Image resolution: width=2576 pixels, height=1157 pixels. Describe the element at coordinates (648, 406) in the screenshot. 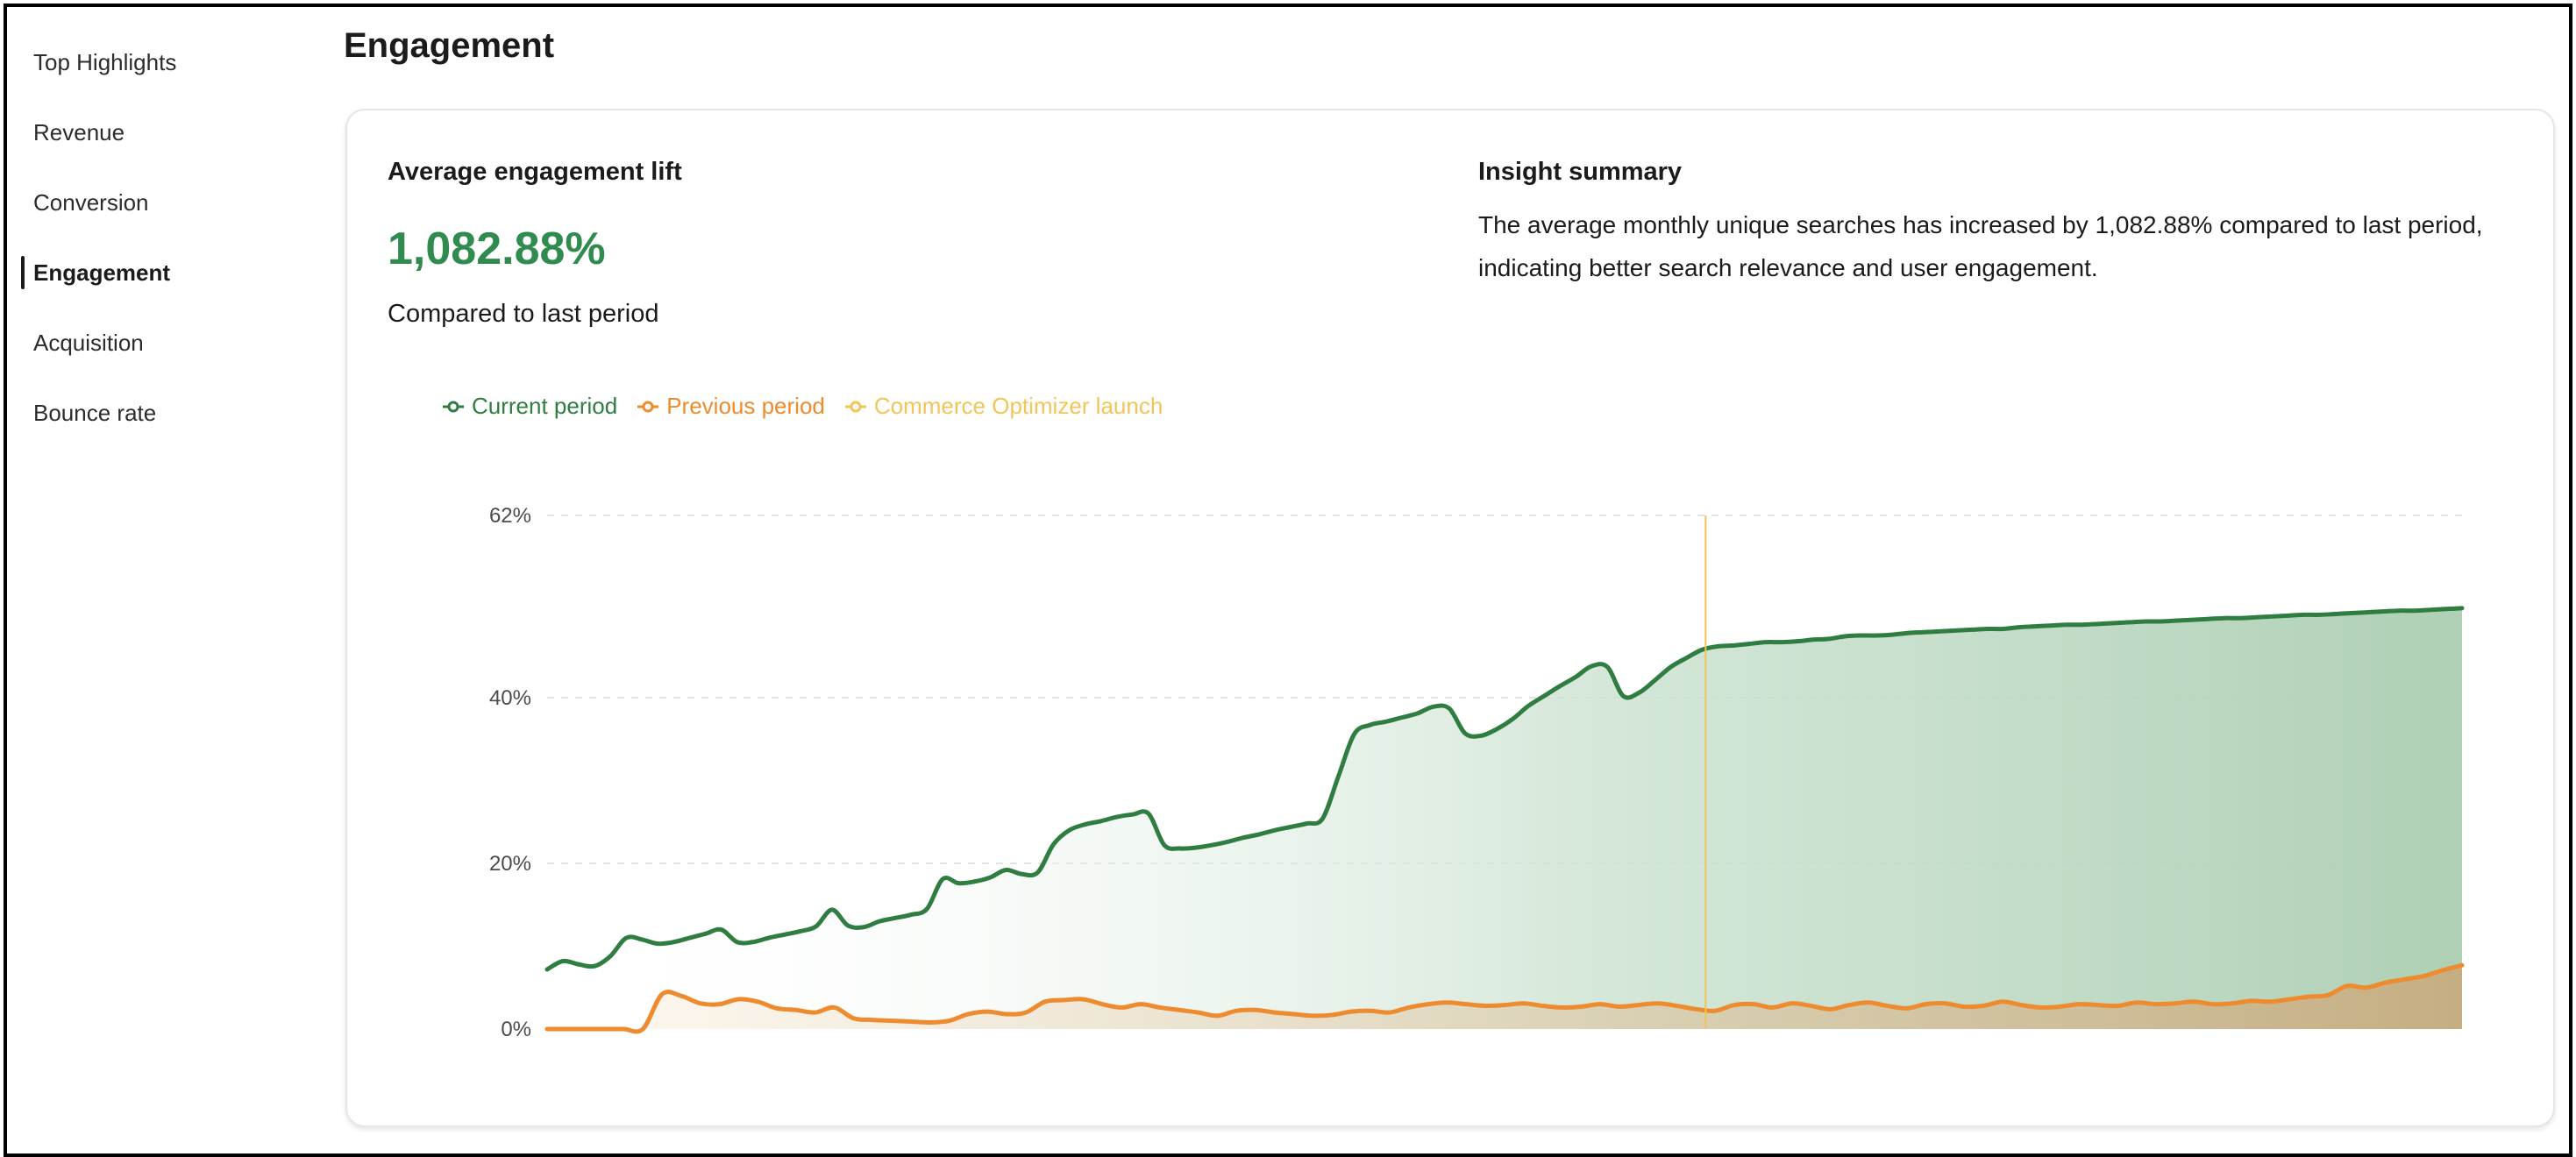

I see `legend-swatch-previous-icon` at that location.